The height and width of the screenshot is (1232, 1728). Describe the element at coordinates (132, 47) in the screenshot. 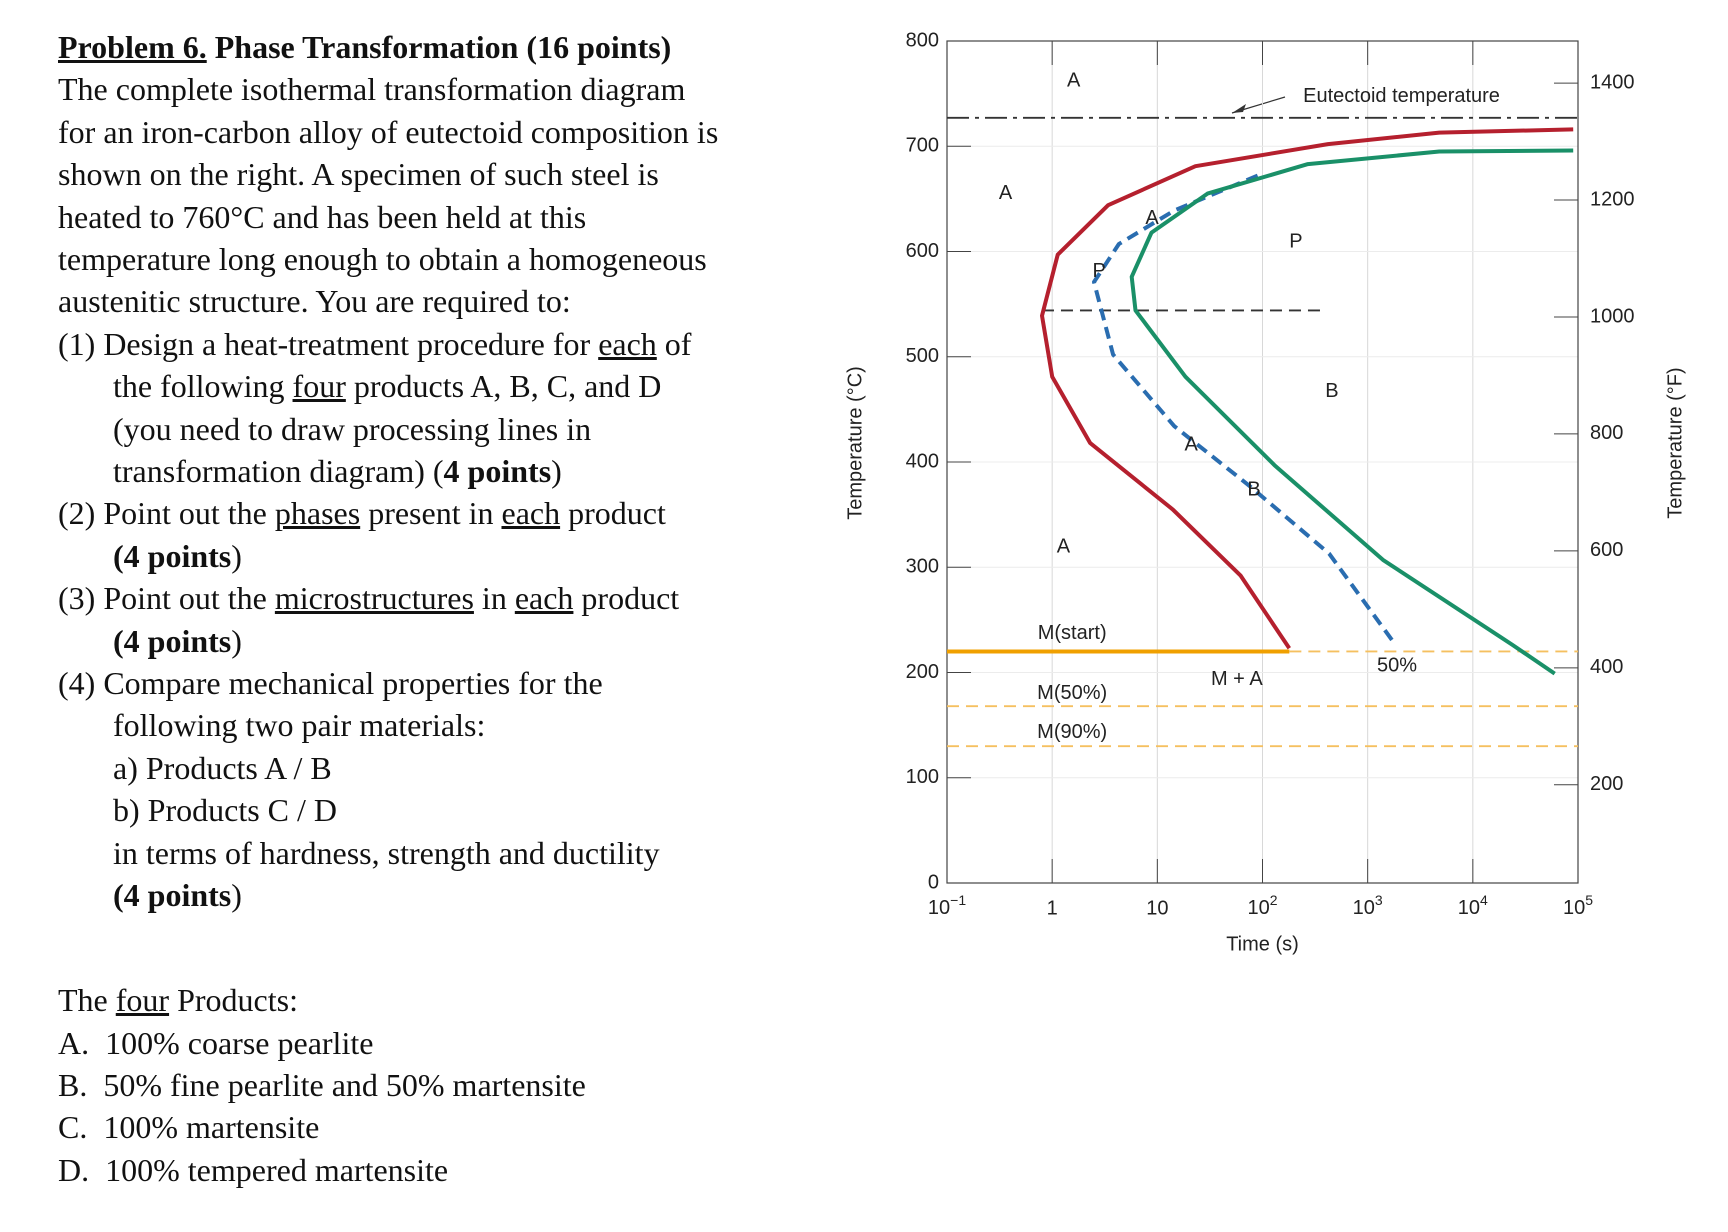

I see `problem-label: Problem 6.` at that location.